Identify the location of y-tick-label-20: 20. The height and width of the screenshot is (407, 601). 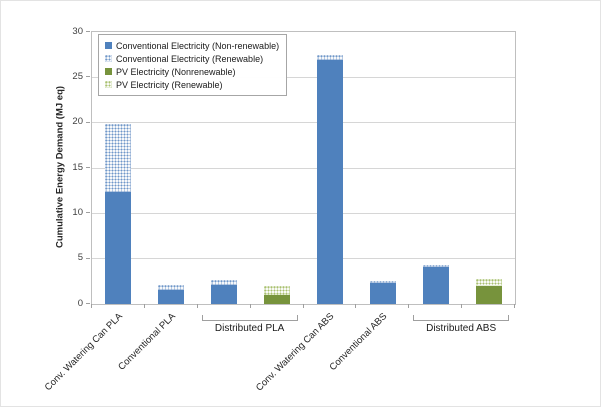
(77, 122).